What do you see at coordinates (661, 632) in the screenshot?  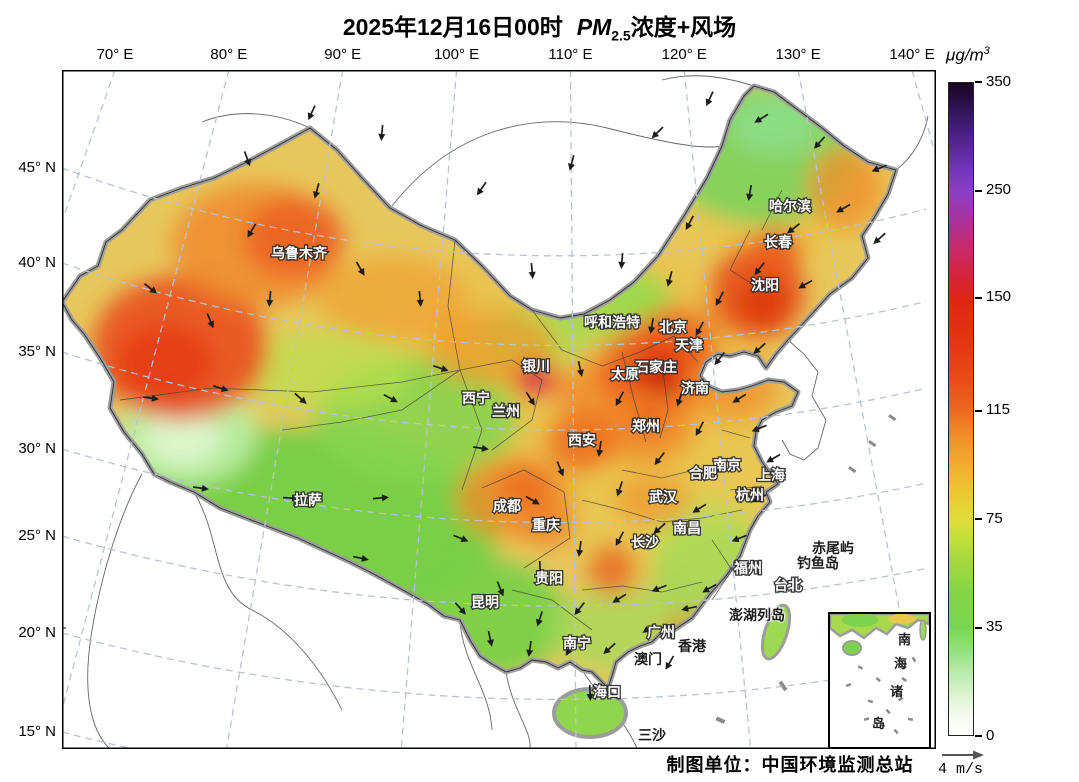 I see `city-label: 广州` at bounding box center [661, 632].